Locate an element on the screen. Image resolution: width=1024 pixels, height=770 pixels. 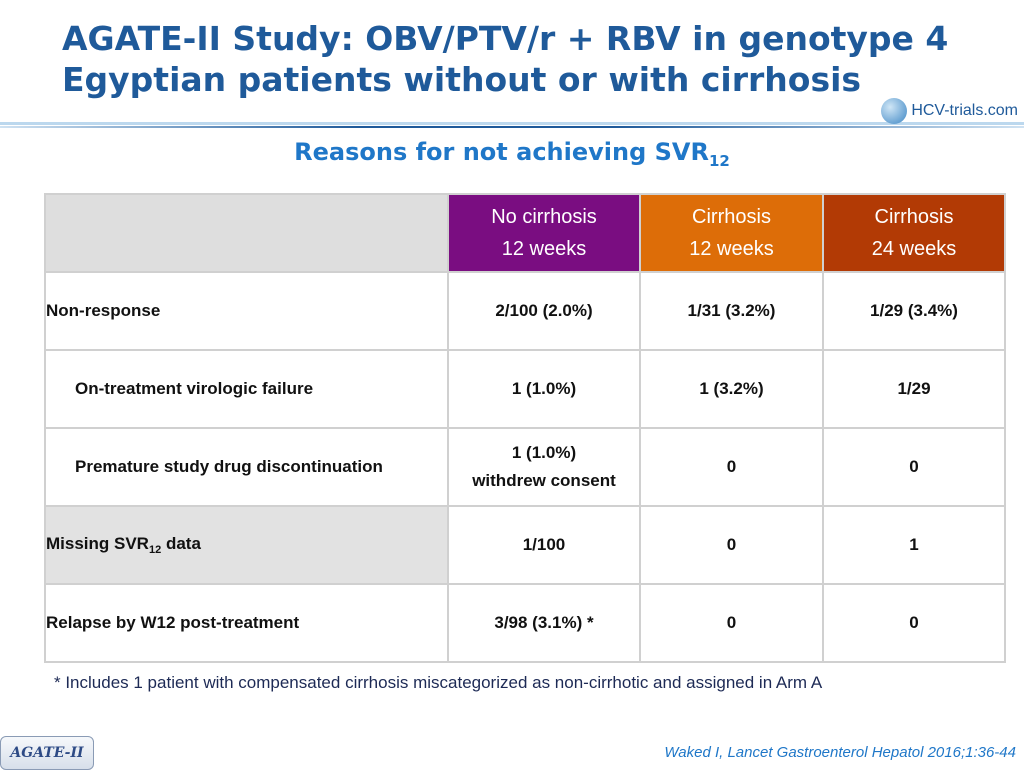
study-badge: AGATE-II is located at coordinates (47, 753).